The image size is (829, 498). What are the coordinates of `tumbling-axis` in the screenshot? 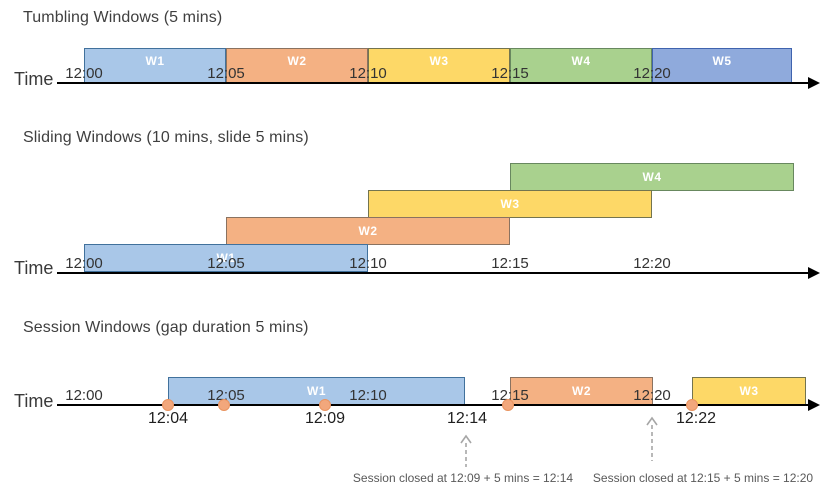 It's located at (432, 83).